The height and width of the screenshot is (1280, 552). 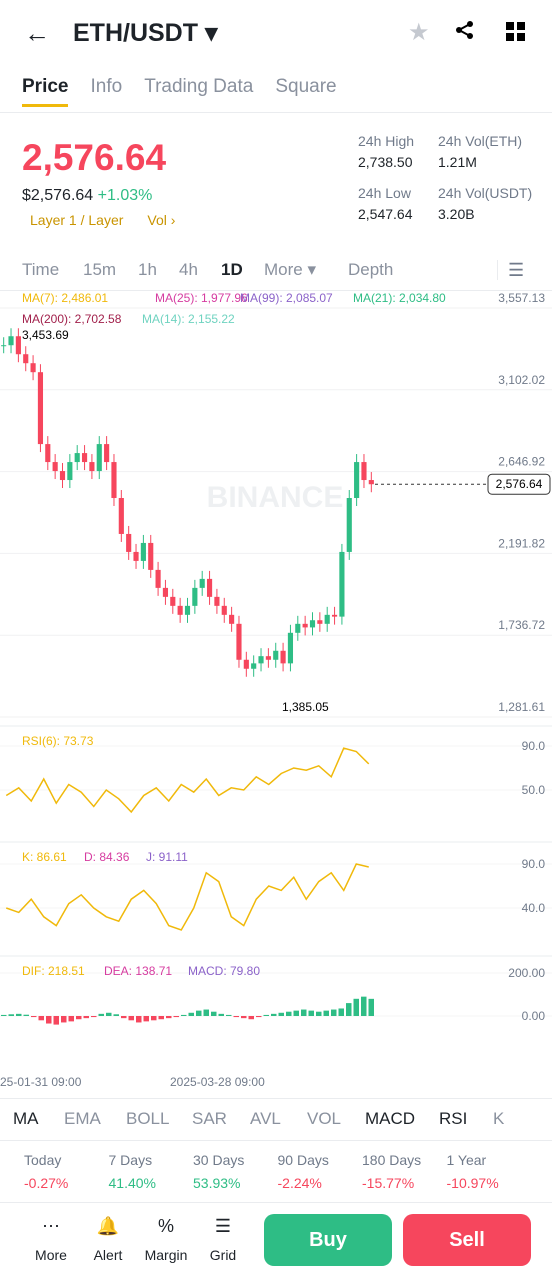 What do you see at coordinates (145, 33) in the screenshot?
I see `pair-title: ETH/USDT ▾` at bounding box center [145, 33].